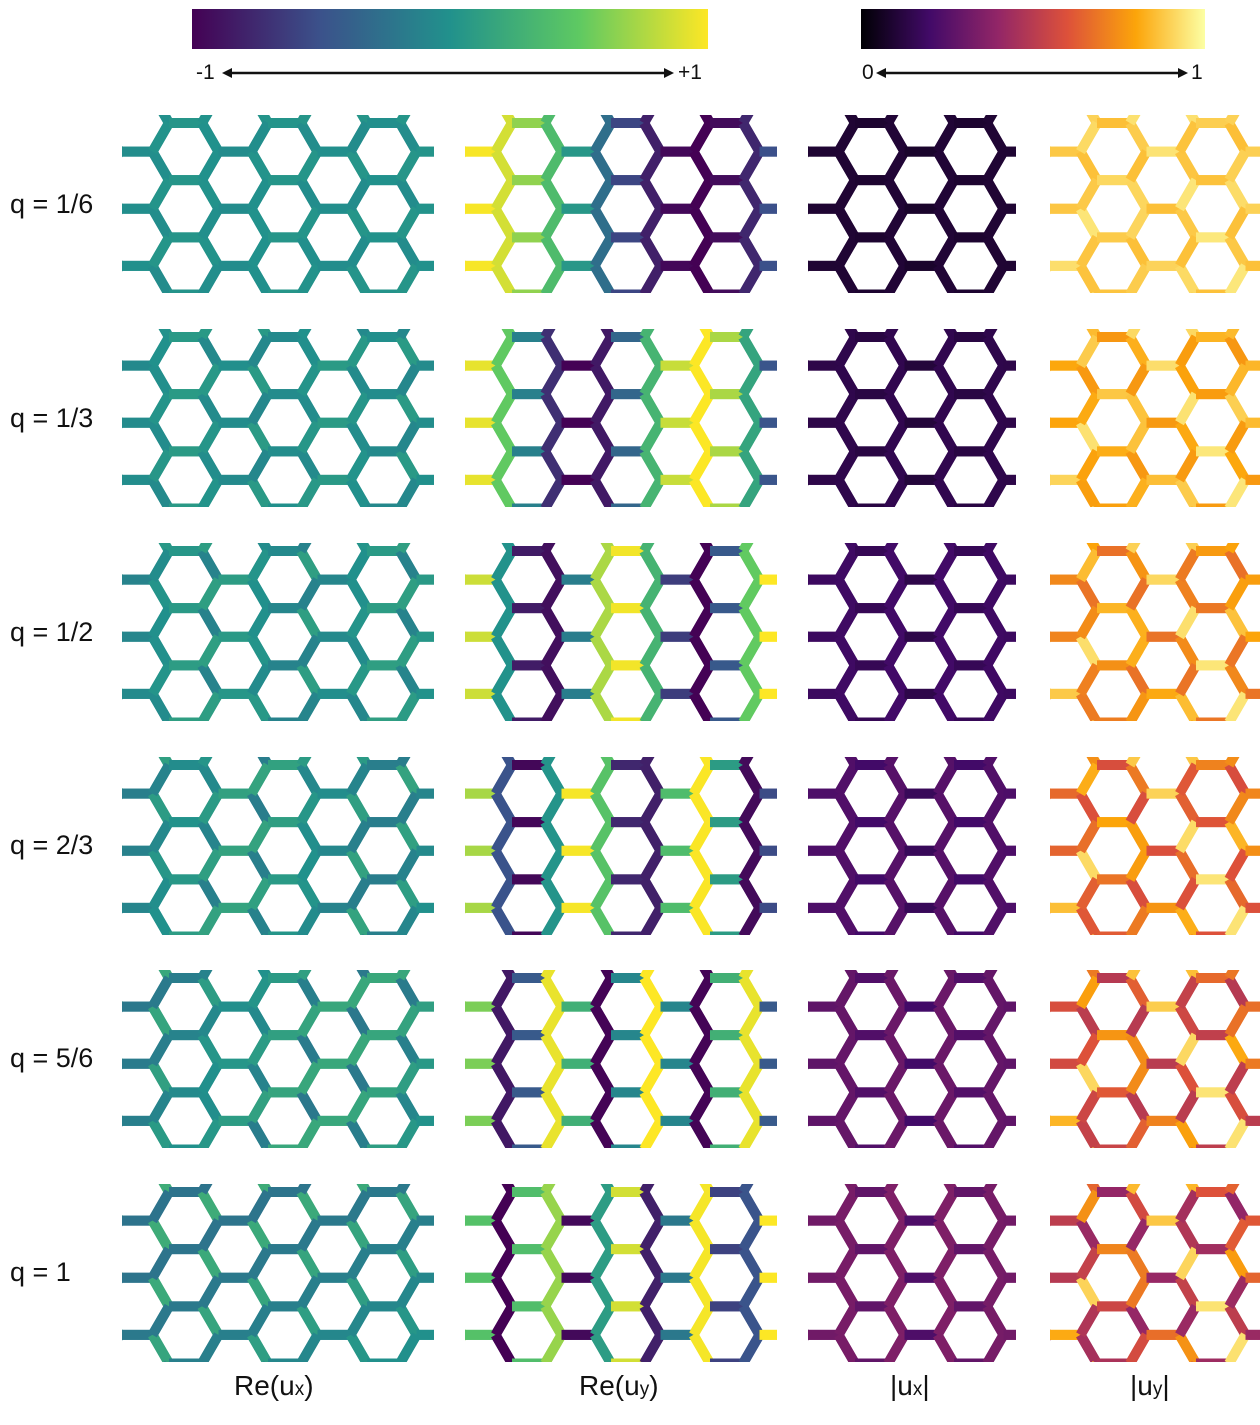 Image resolution: width=1260 pixels, height=1425 pixels. I want to click on column-label-abs-ux: |ux|, so click(910, 1385).